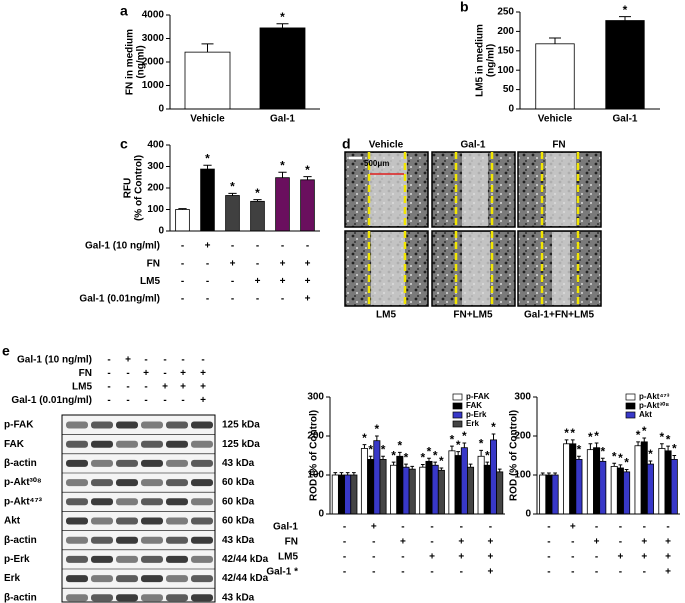 The width and height of the screenshot is (685, 603). What do you see at coordinates (314, 455) in the screenshot?
I see `y-axis-label: ROD (% of Control)` at bounding box center [314, 455].